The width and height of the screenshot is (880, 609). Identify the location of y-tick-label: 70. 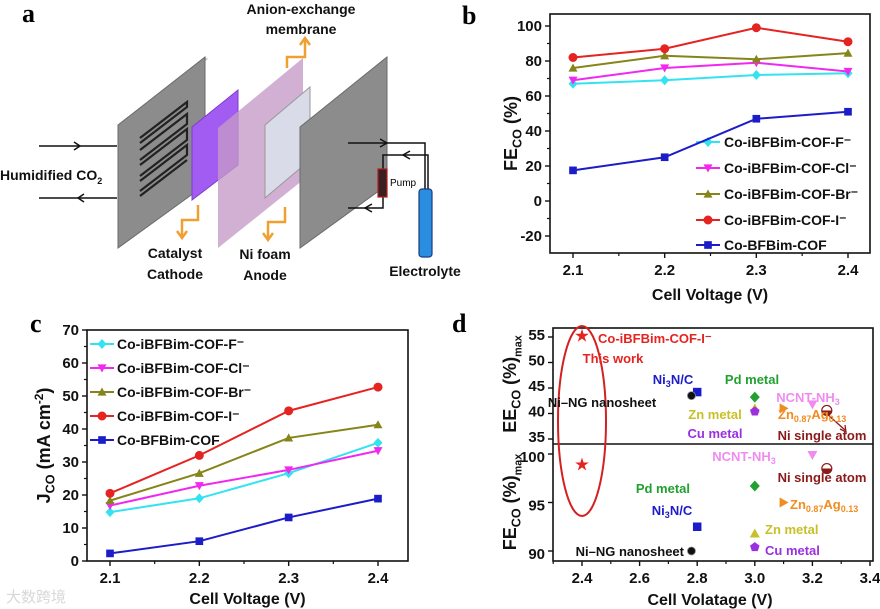
(70, 330).